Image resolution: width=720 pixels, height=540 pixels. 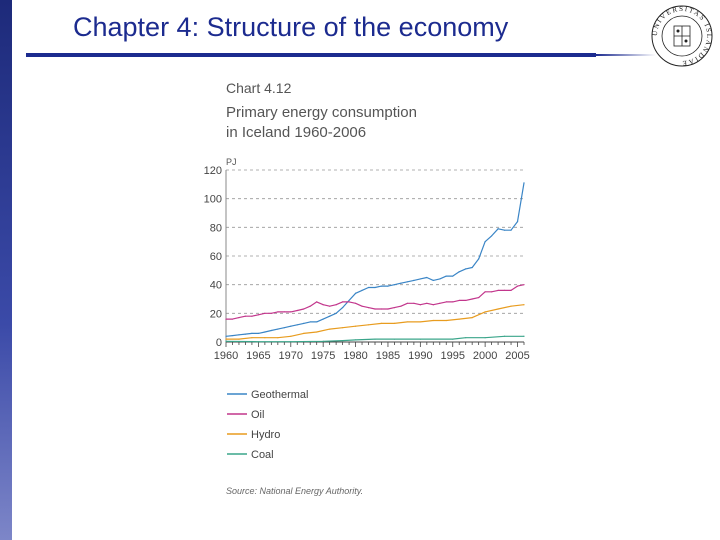 What do you see at coordinates (296, 132) in the screenshot?
I see `chart-title-line2: in Iceland 1960-2006` at bounding box center [296, 132].